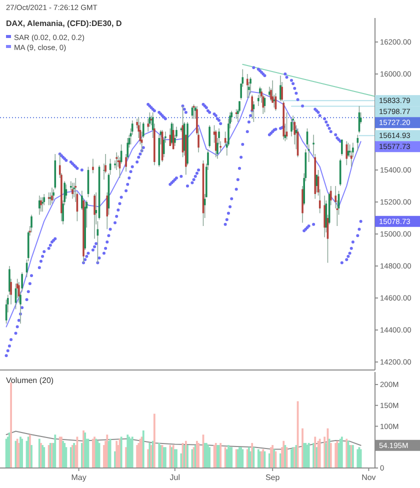 The height and width of the screenshot is (488, 420). Describe the element at coordinates (78, 477) in the screenshot. I see `x-tick-label: May` at that location.